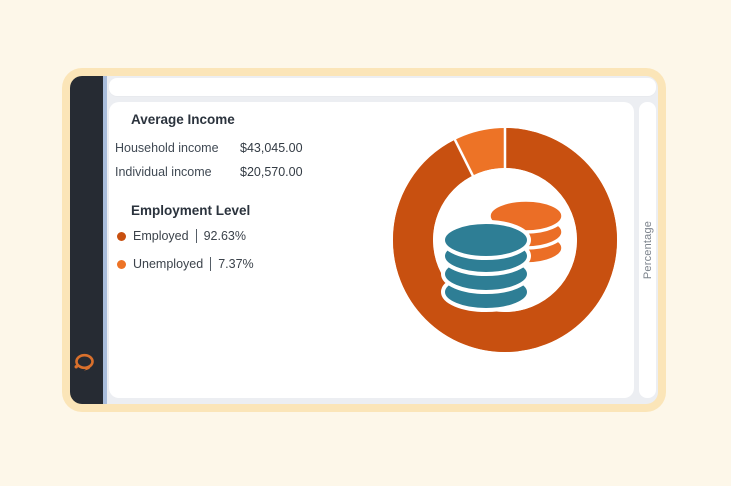  I want to click on legend-item-unemployed: Unemployed 7.37%, so click(228, 264).